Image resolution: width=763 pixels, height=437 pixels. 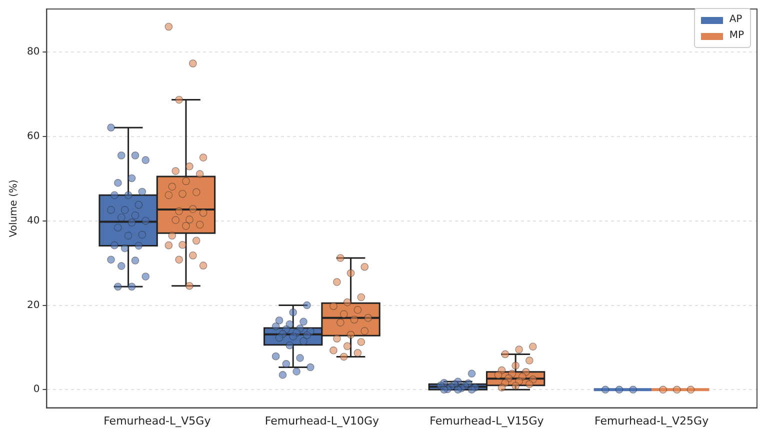 What do you see at coordinates (33, 305) in the screenshot?
I see `y-tick-label: 20` at bounding box center [33, 305].